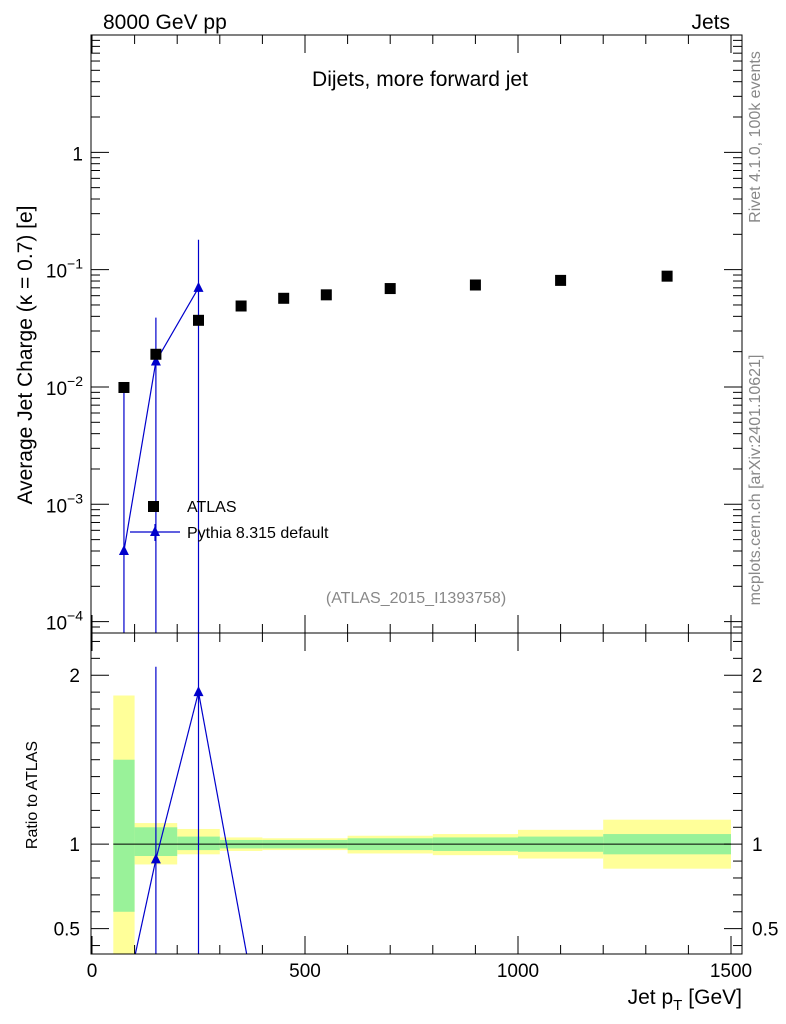 The width and height of the screenshot is (786, 1024). Describe the element at coordinates (67, 930) in the screenshot. I see `ratio-y-tick-label: 0.5` at that location.